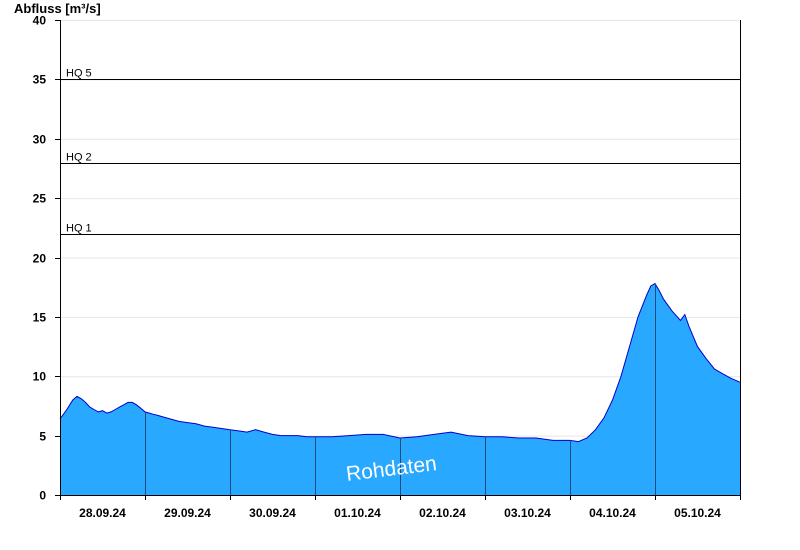 The height and width of the screenshot is (550, 800). I want to click on y-tick-label: 20, so click(40, 259).